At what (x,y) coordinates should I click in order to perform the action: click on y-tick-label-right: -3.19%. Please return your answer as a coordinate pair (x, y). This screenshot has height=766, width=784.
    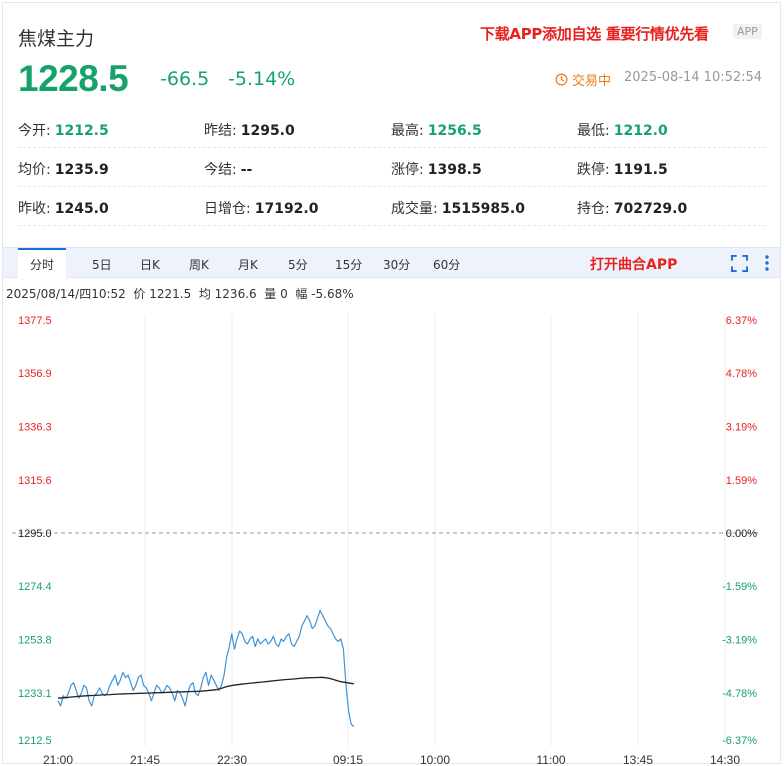
    Looking at the image, I should click on (739, 640).